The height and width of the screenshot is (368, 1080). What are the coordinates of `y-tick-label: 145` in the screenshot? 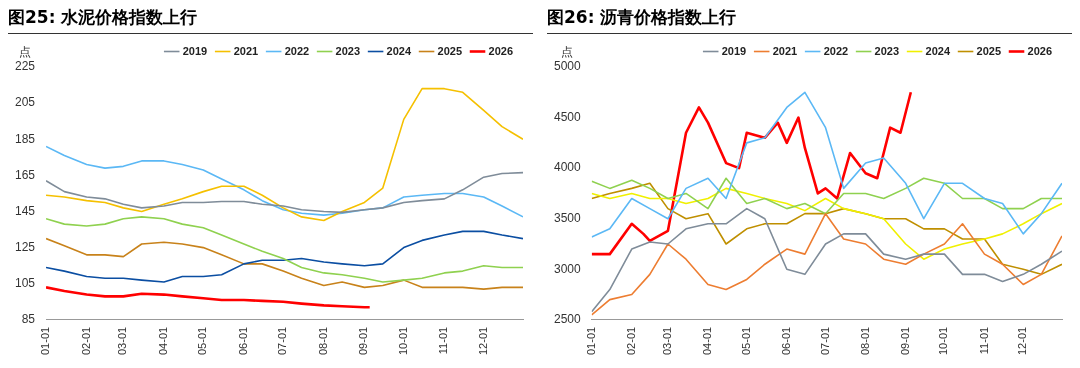 It's located at (25, 210).